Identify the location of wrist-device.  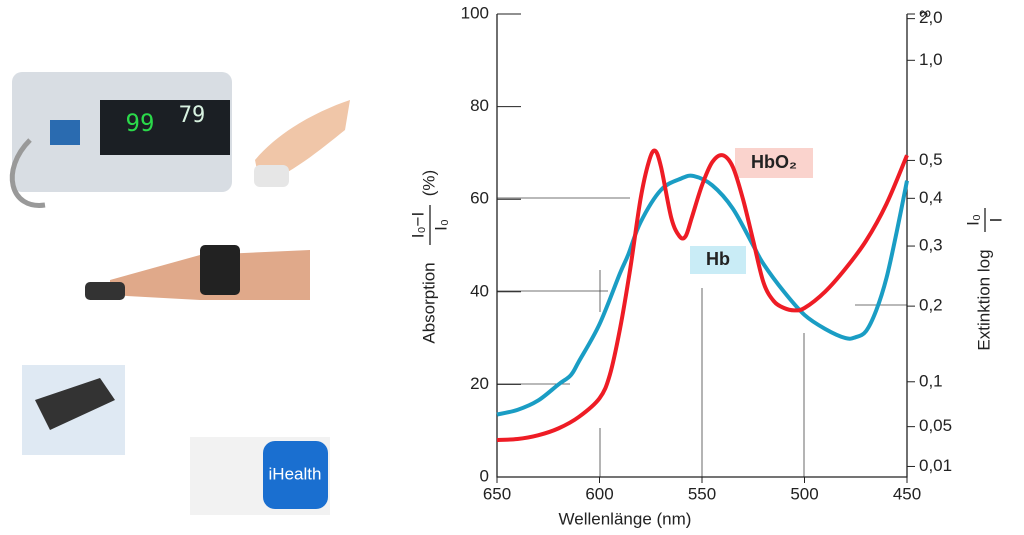
(220, 270).